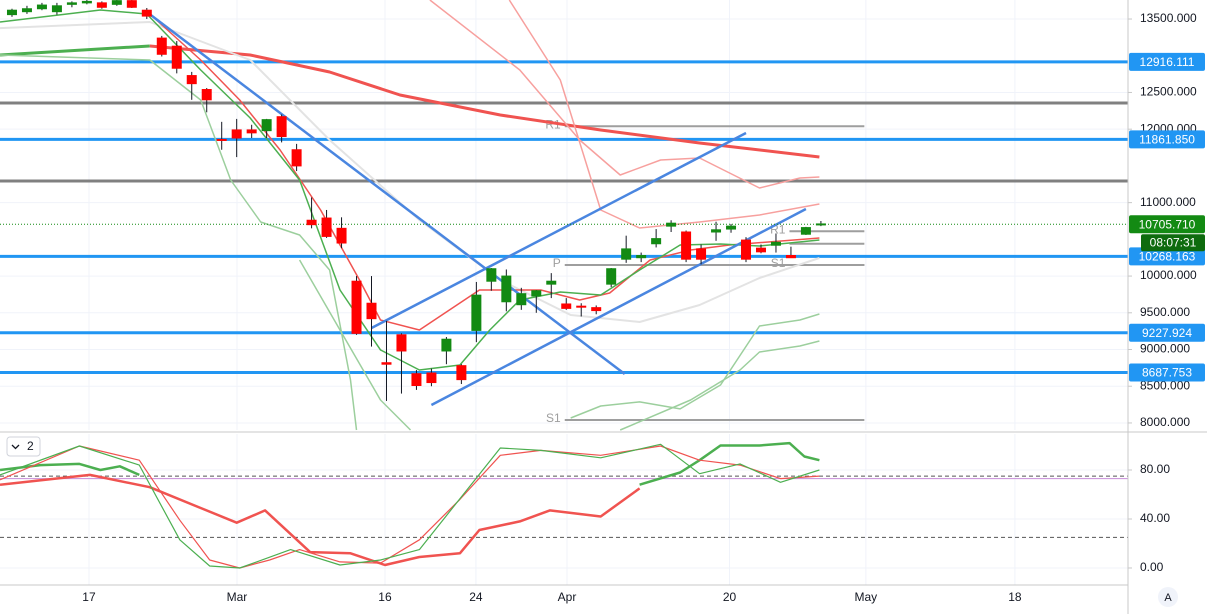 Image resolution: width=1207 pixels, height=614 pixels. I want to click on y-tick-label: 11000.000, so click(1168, 202).